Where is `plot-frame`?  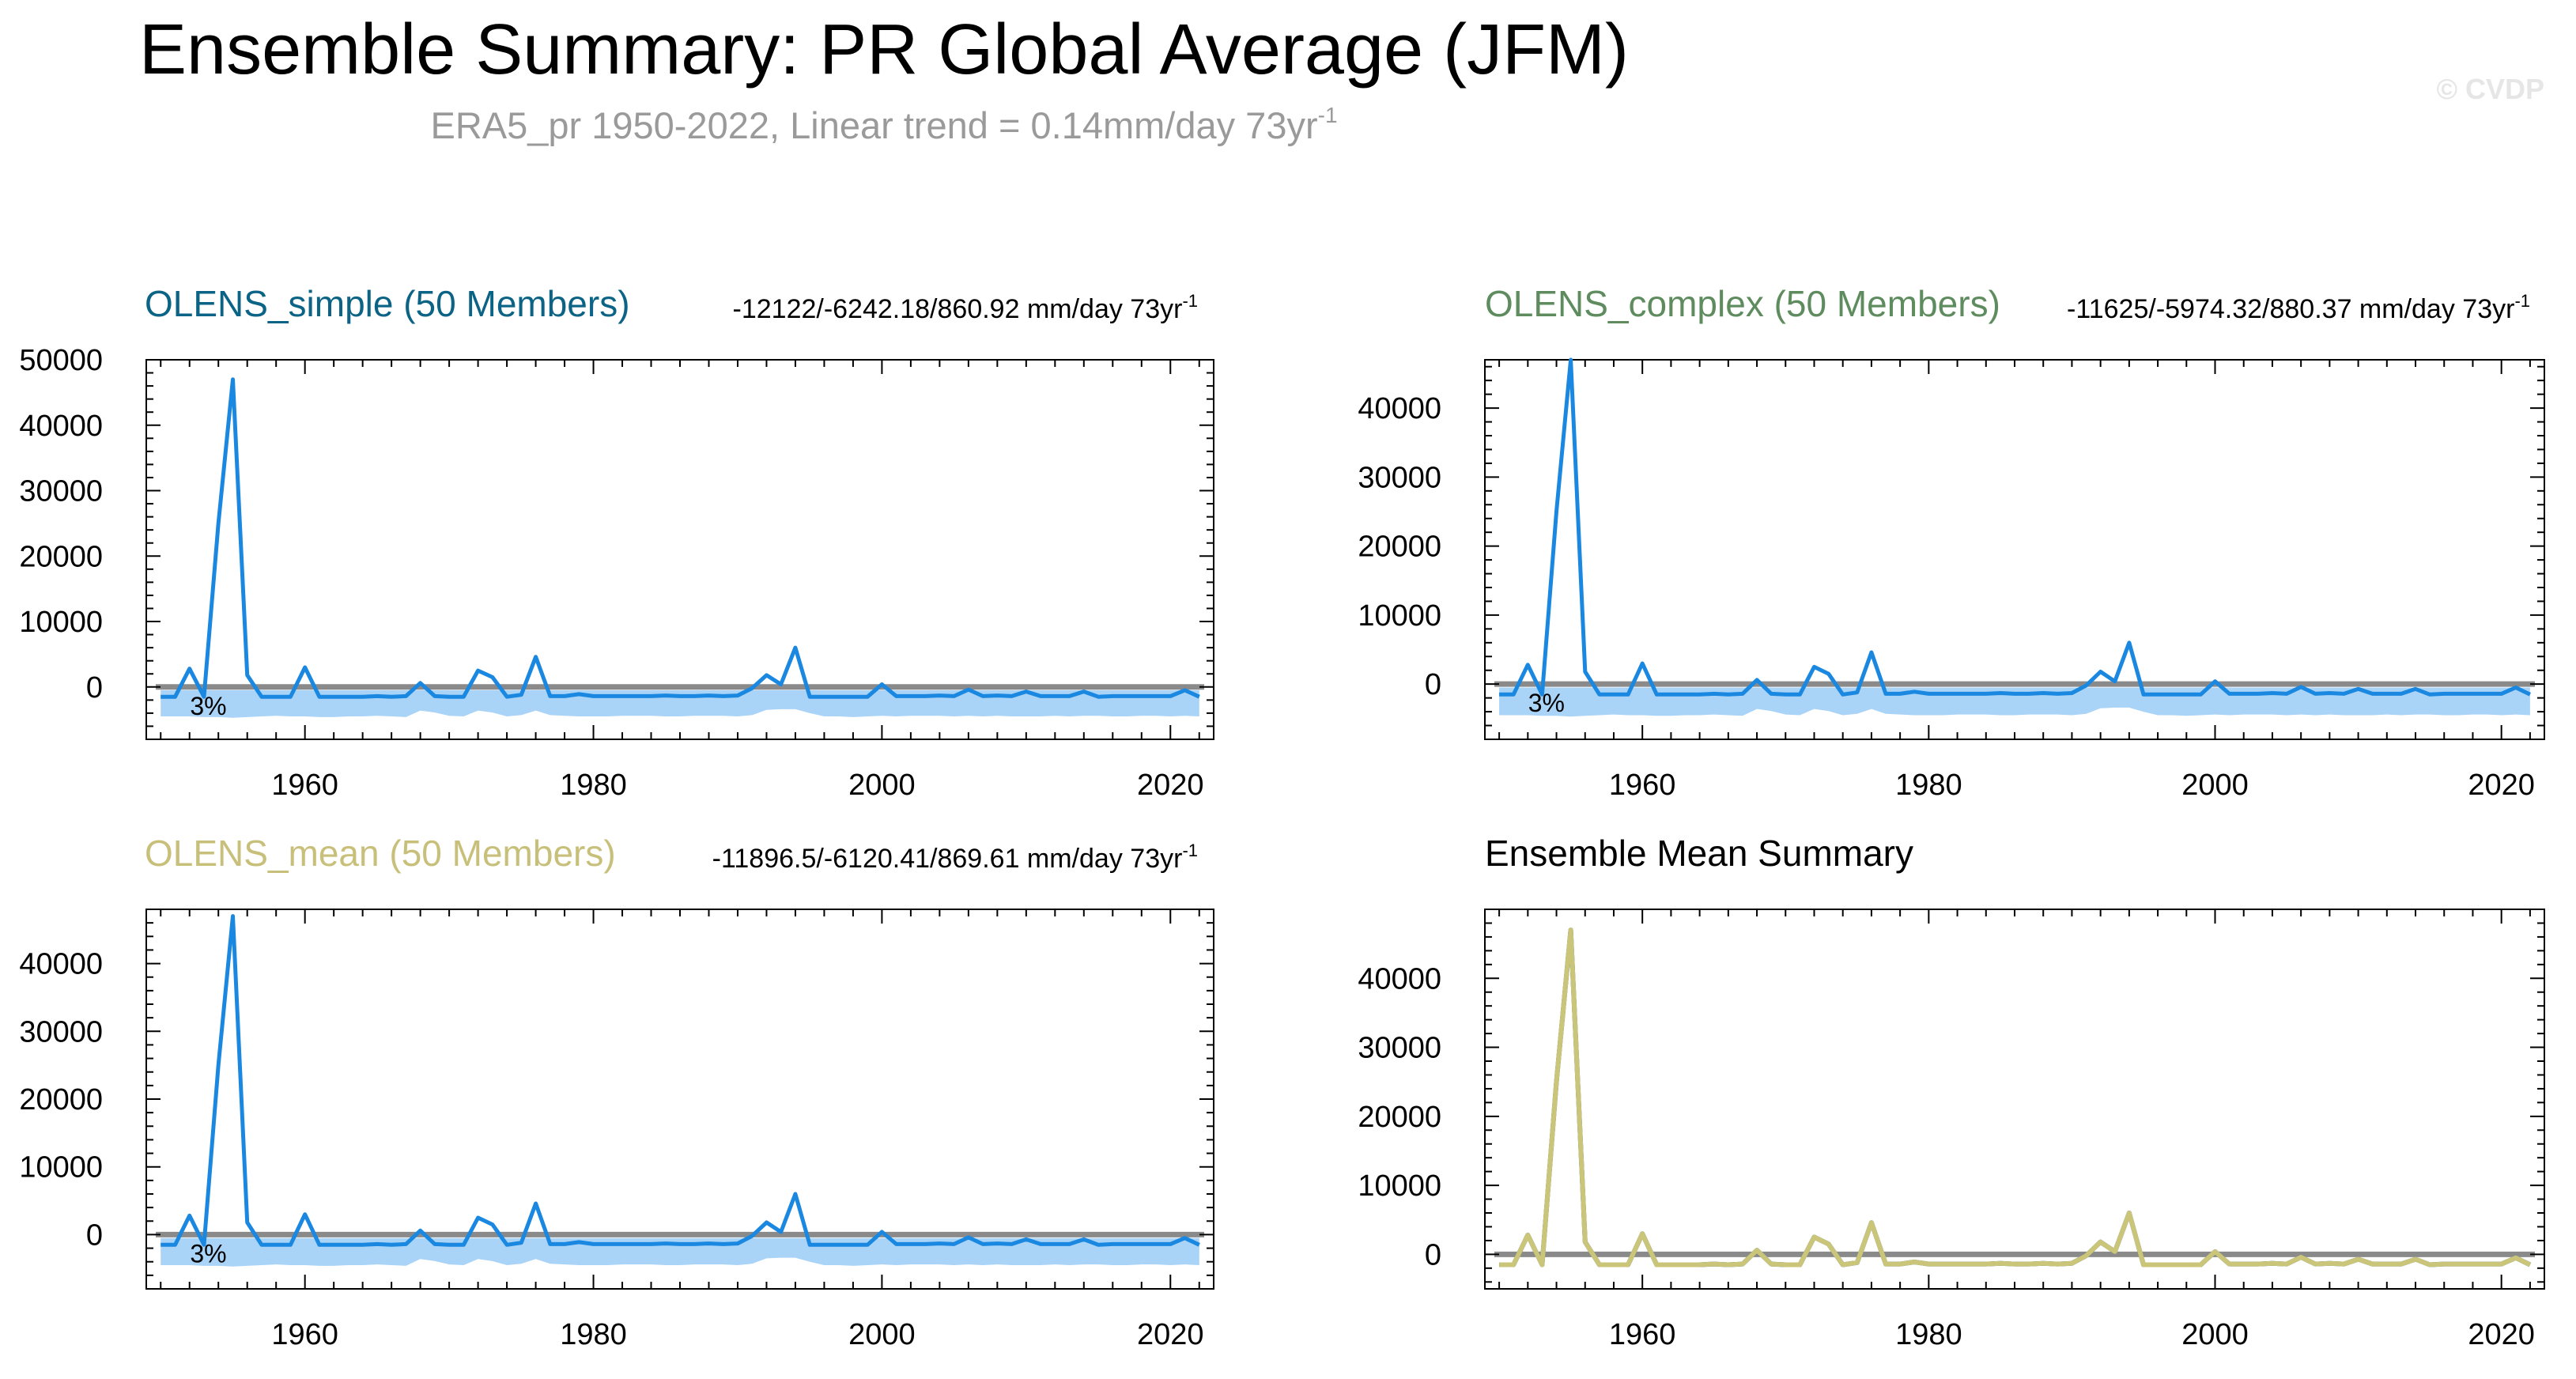 plot-frame is located at coordinates (679, 549).